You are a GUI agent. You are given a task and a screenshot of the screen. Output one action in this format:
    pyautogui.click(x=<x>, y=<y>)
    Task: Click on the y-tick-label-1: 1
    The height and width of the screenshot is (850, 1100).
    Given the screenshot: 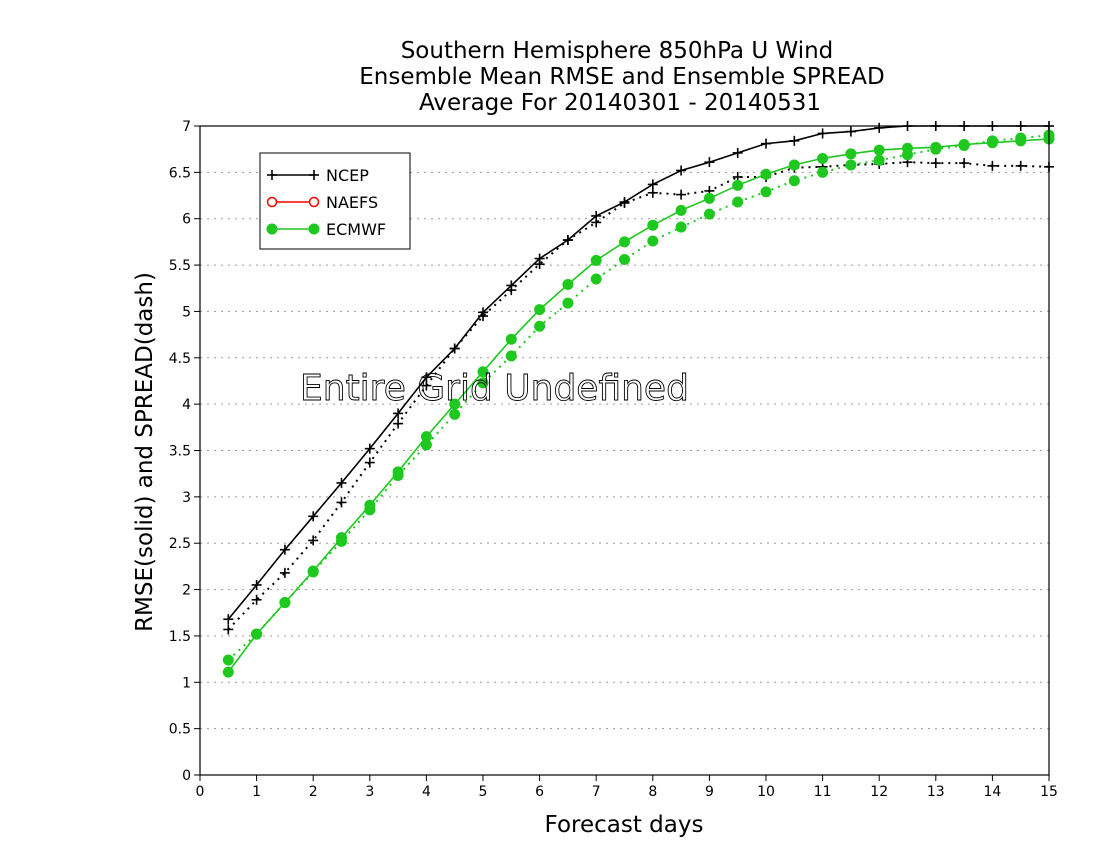 What is the action you would take?
    pyautogui.click(x=186, y=683)
    